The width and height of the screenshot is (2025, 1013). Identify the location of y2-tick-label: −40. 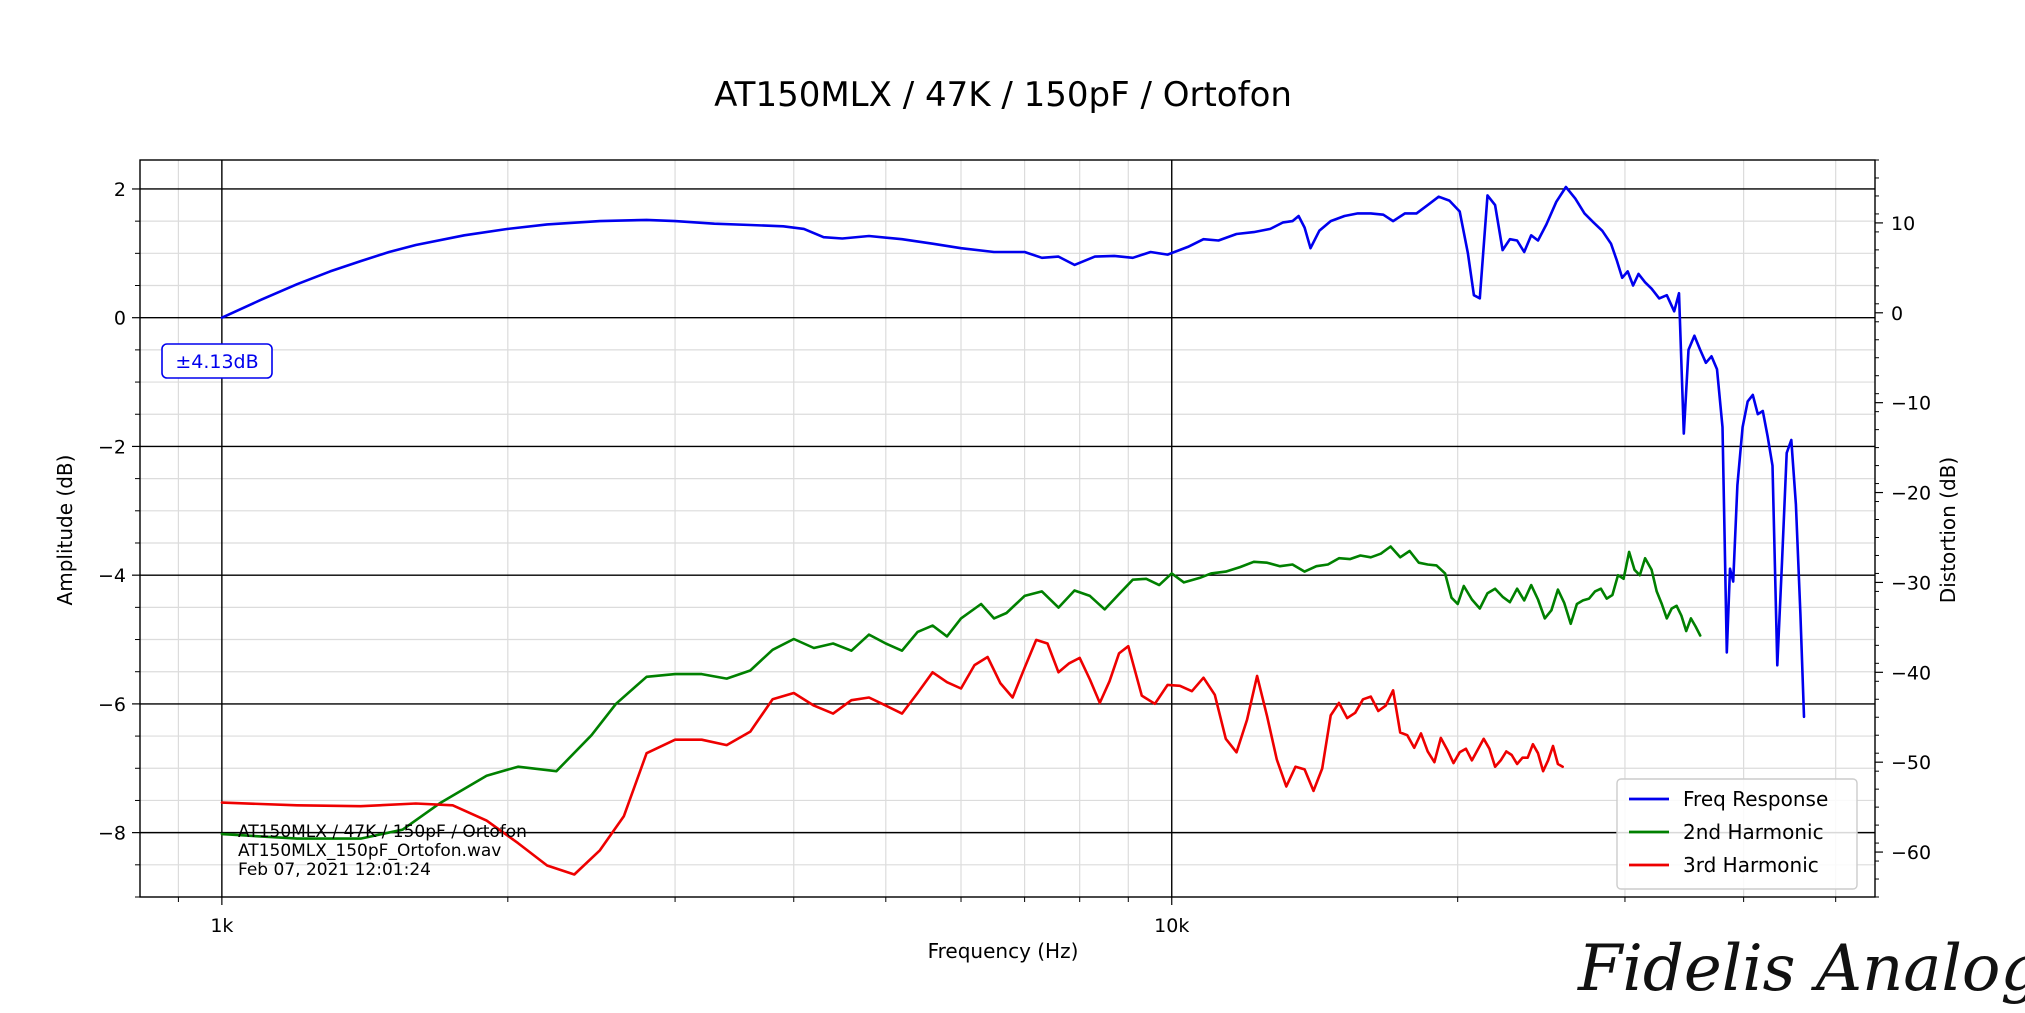
(1911, 673).